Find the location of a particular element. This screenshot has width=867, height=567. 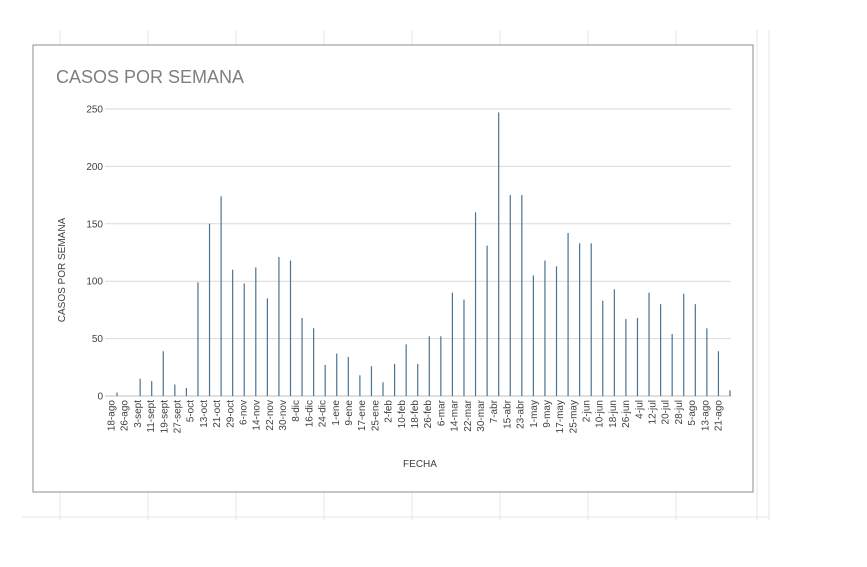

x-tick-label: 4-jul is located at coordinates (639, 409).